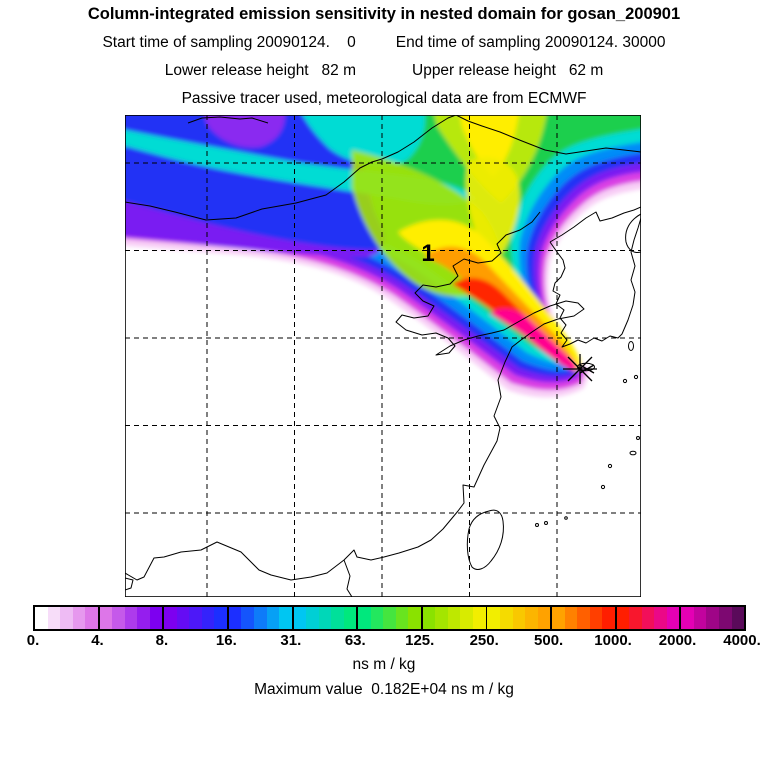  Describe the element at coordinates (485, 539) in the screenshot. I see `taiwan-island` at that location.